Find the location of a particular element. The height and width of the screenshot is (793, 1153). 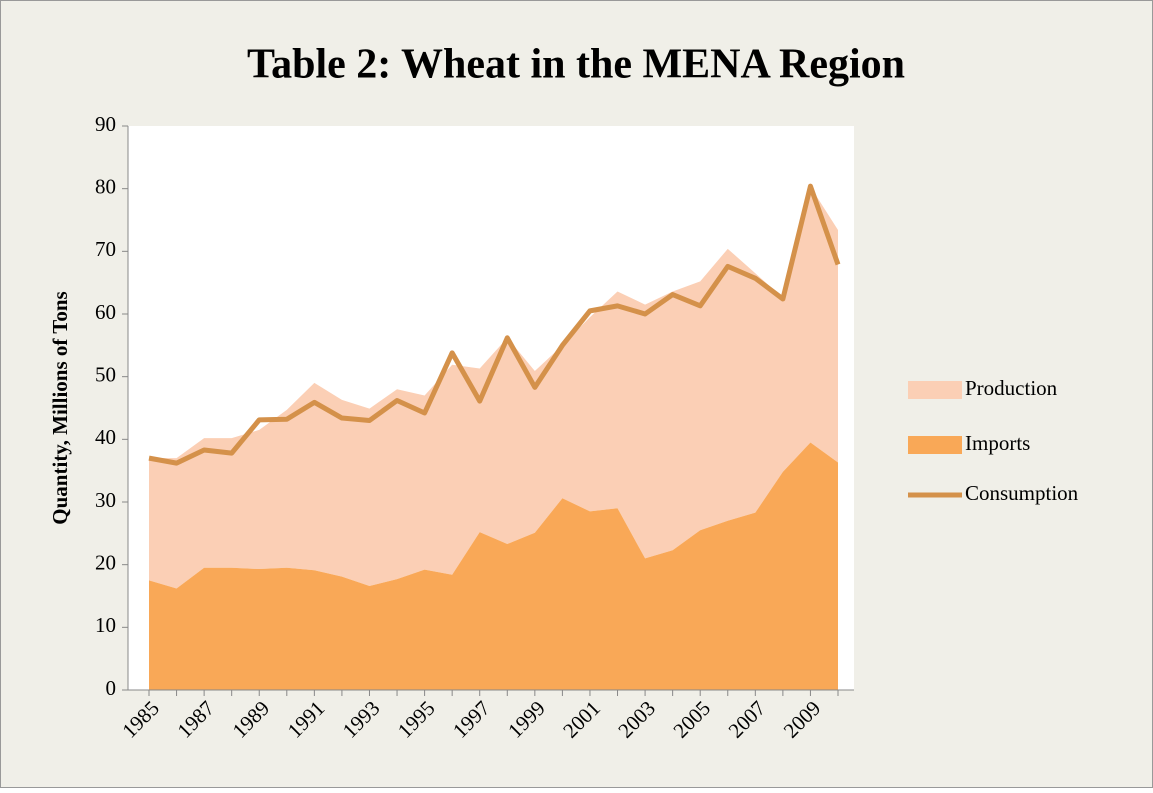

legend-label: Production is located at coordinates (1011, 388).